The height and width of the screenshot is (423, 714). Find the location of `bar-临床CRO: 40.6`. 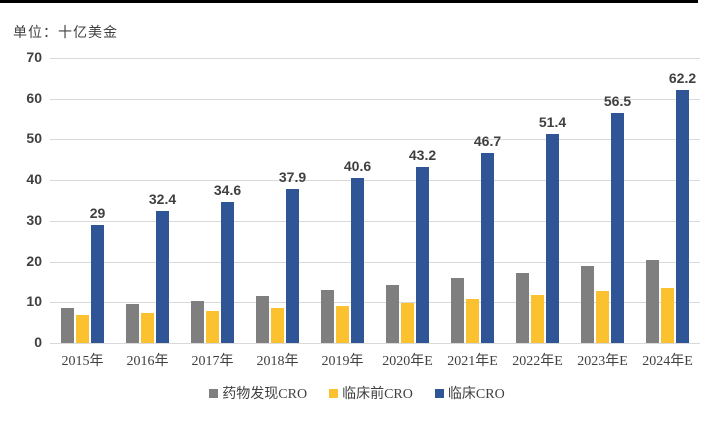

bar-临床CRO: 40.6 is located at coordinates (357, 250).